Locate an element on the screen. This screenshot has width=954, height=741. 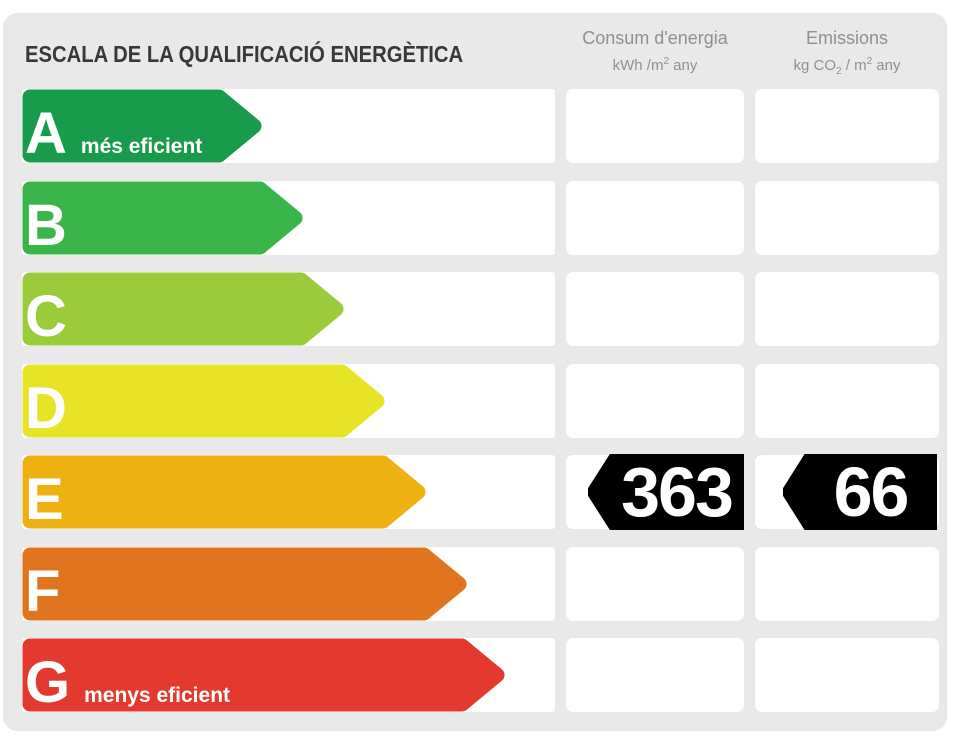
rating-arrow-d-icon is located at coordinates (204, 401).